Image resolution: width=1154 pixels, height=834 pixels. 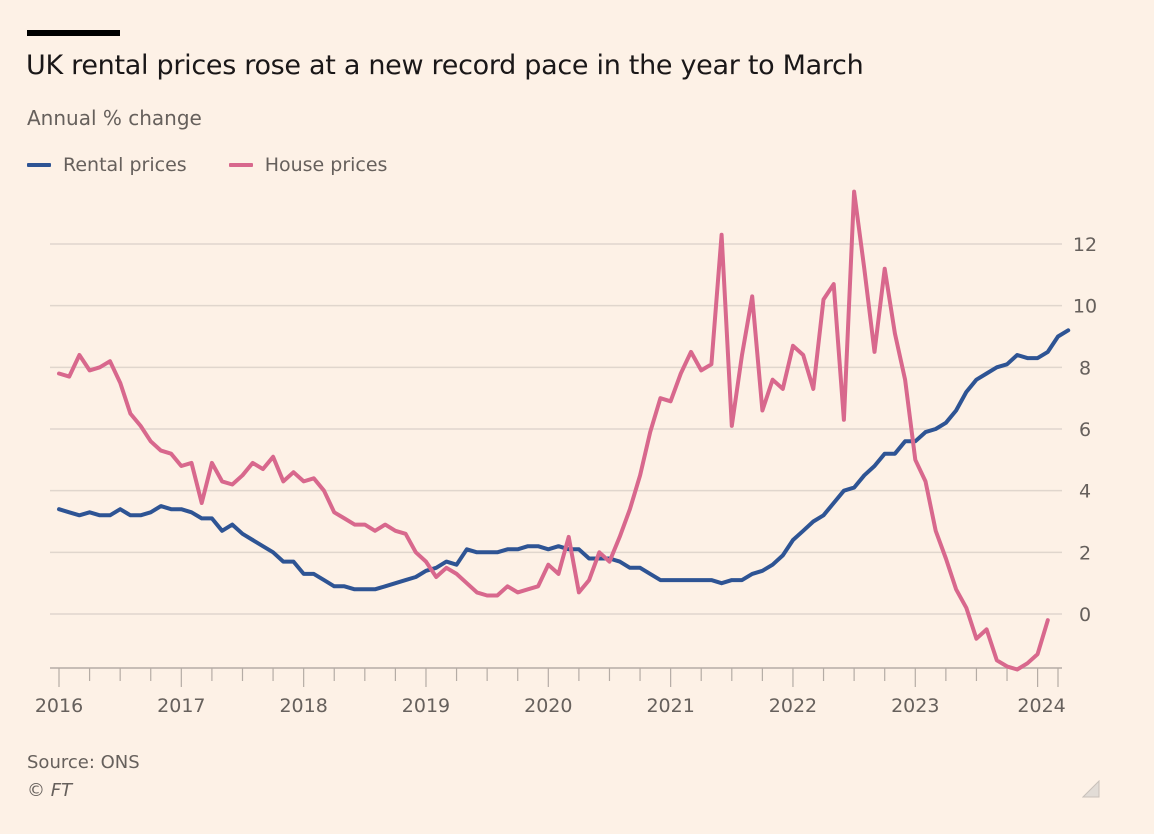 What do you see at coordinates (125, 165) in the screenshot?
I see `legend-label-rental-prices: Rental prices` at bounding box center [125, 165].